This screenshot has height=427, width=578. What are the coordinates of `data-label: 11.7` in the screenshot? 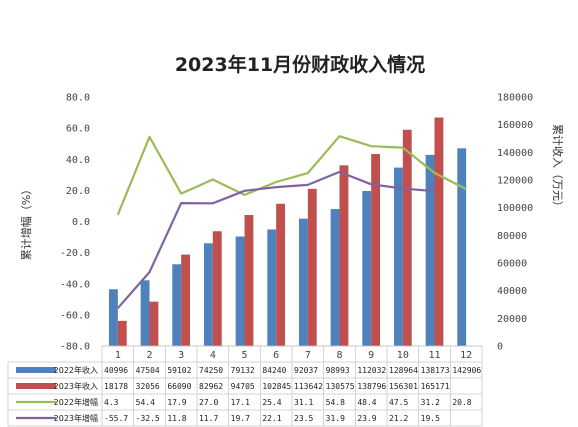 It's located at (208, 418).